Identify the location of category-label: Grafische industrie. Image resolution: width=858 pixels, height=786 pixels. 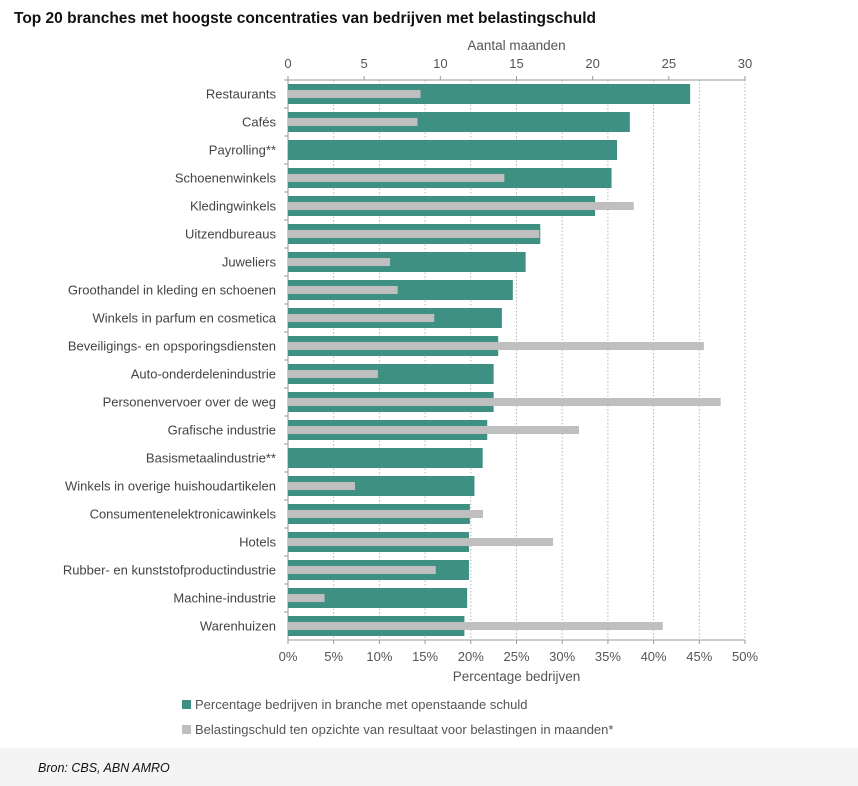
(222, 430).